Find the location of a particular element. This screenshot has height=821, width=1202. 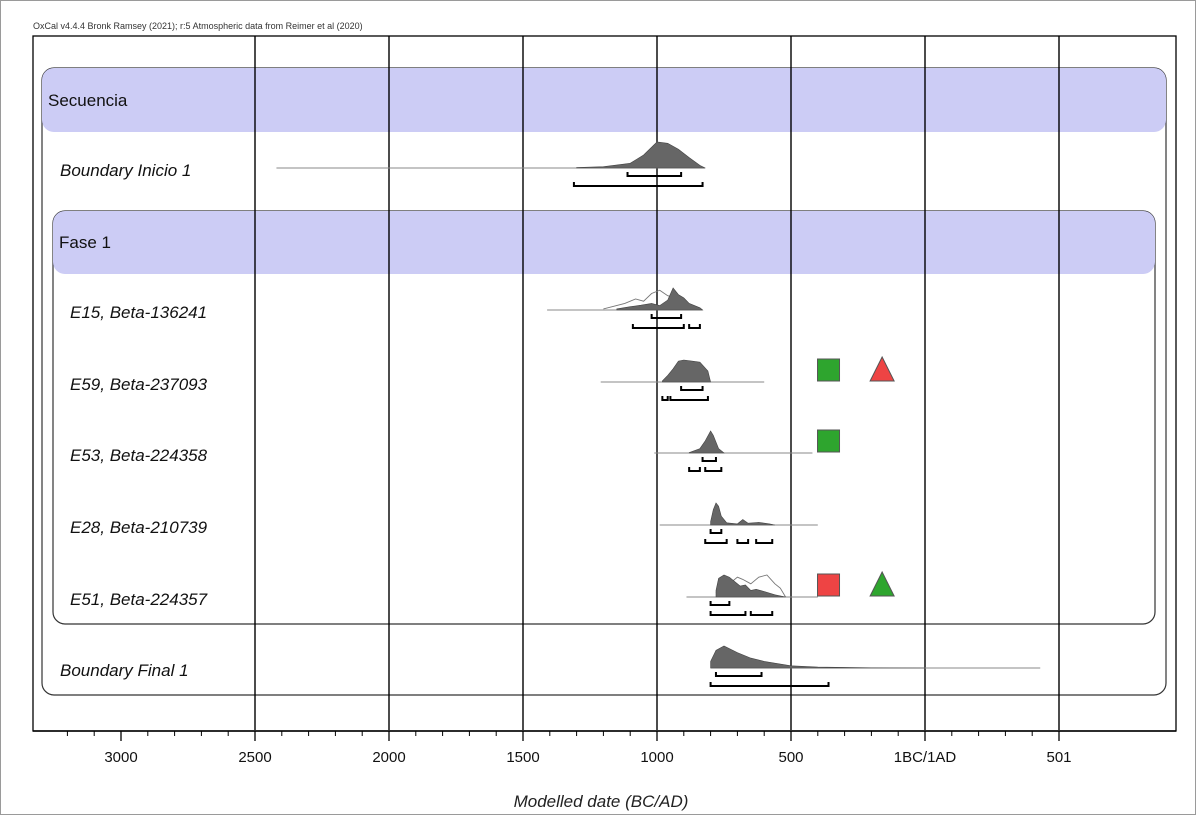

row-label: E51, Beta-224357 is located at coordinates (139, 599).